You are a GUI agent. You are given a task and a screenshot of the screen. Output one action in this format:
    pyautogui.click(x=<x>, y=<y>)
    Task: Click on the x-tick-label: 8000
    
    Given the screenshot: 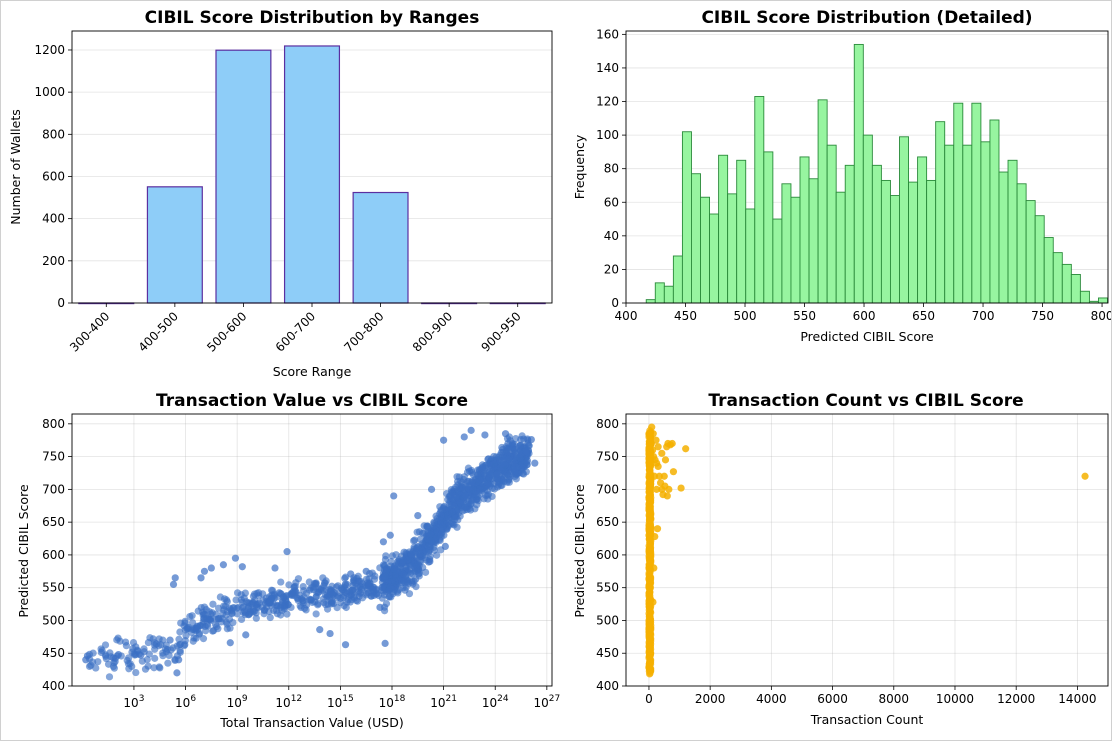 What is the action you would take?
    pyautogui.click(x=894, y=699)
    